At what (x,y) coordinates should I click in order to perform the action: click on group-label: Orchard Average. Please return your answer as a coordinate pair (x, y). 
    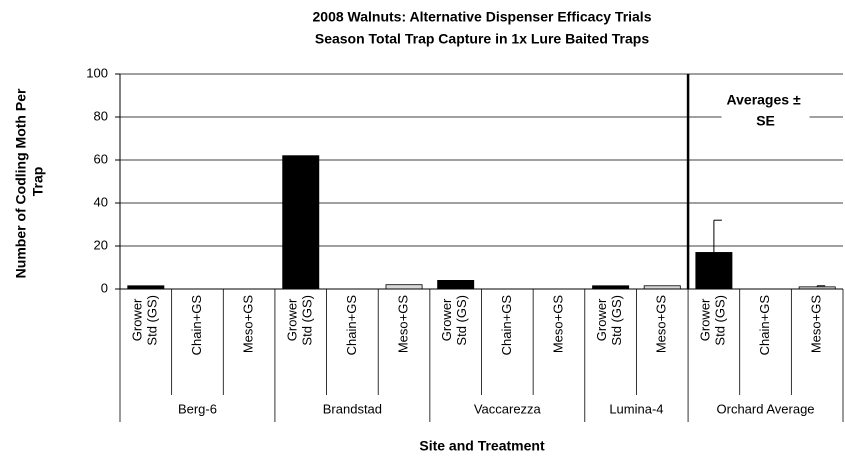
    Looking at the image, I should click on (766, 408).